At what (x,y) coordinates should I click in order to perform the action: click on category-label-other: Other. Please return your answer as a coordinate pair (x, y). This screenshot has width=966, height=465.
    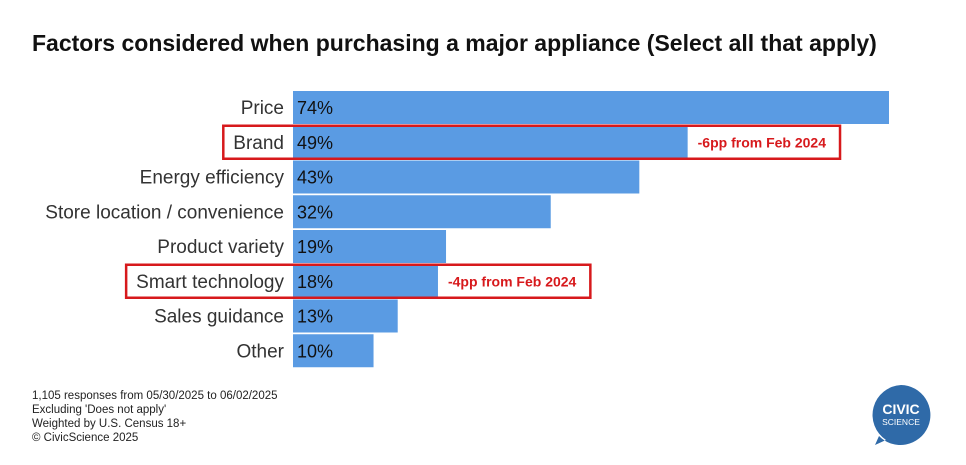
    Looking at the image, I should click on (260, 351).